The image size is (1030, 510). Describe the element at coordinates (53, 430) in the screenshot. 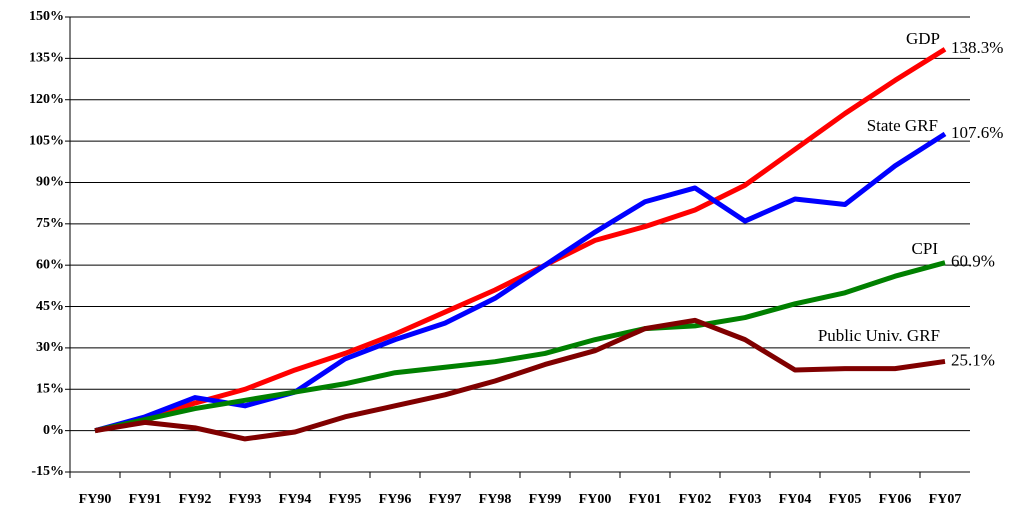

I see `y-tick-label: 0%` at that location.